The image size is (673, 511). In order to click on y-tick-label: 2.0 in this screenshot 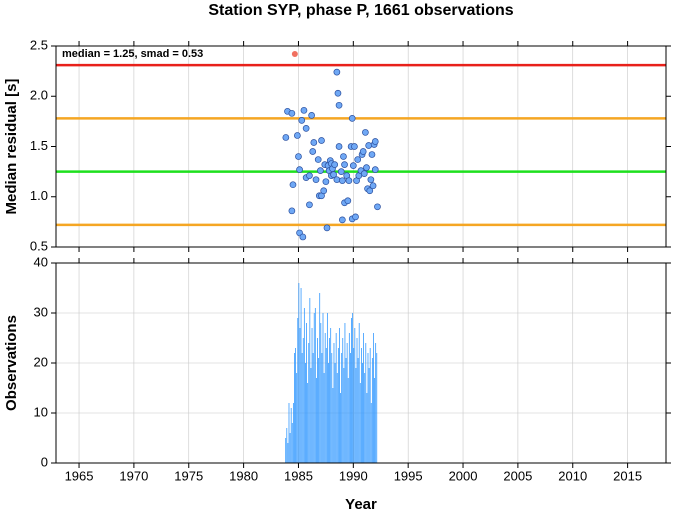, I will do `click(39, 95)`.